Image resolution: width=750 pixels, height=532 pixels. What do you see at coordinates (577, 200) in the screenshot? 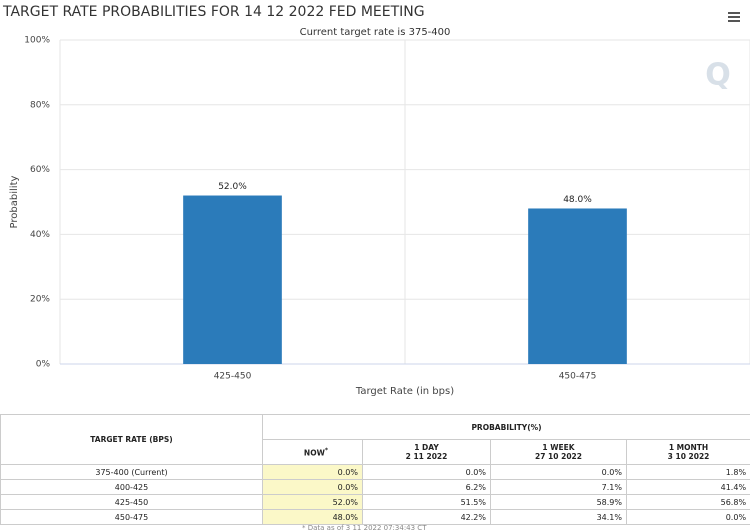
I see `data-label: 48.0%` at bounding box center [577, 200].